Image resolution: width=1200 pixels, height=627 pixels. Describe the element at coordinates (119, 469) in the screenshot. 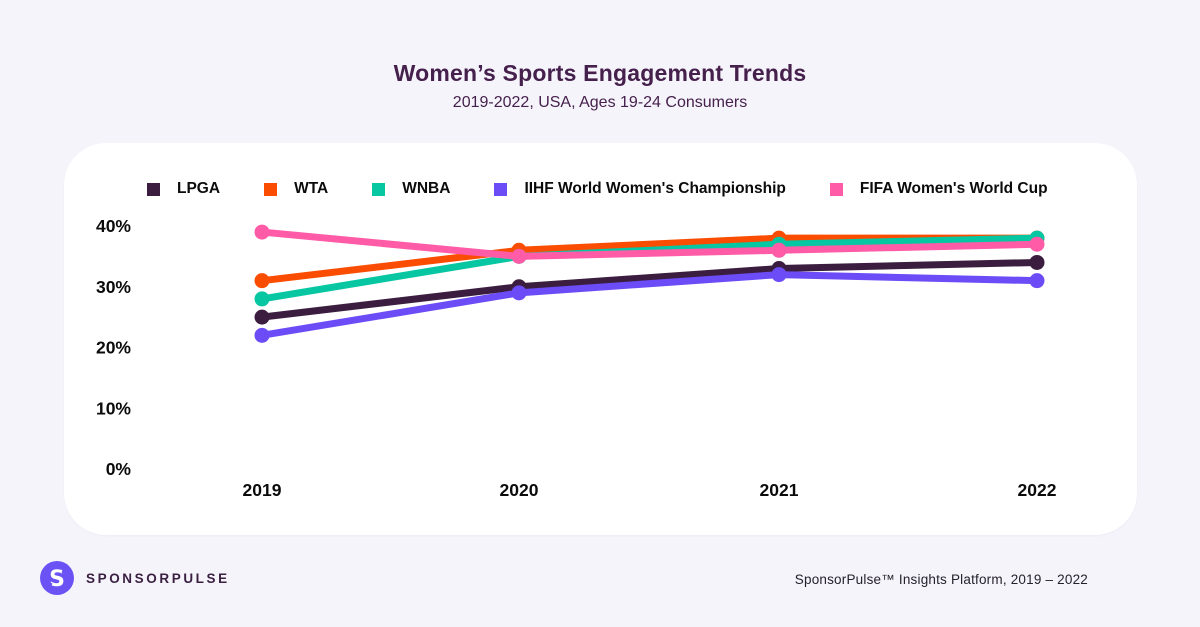

I see `y-axis-tick-label: 0%` at that location.